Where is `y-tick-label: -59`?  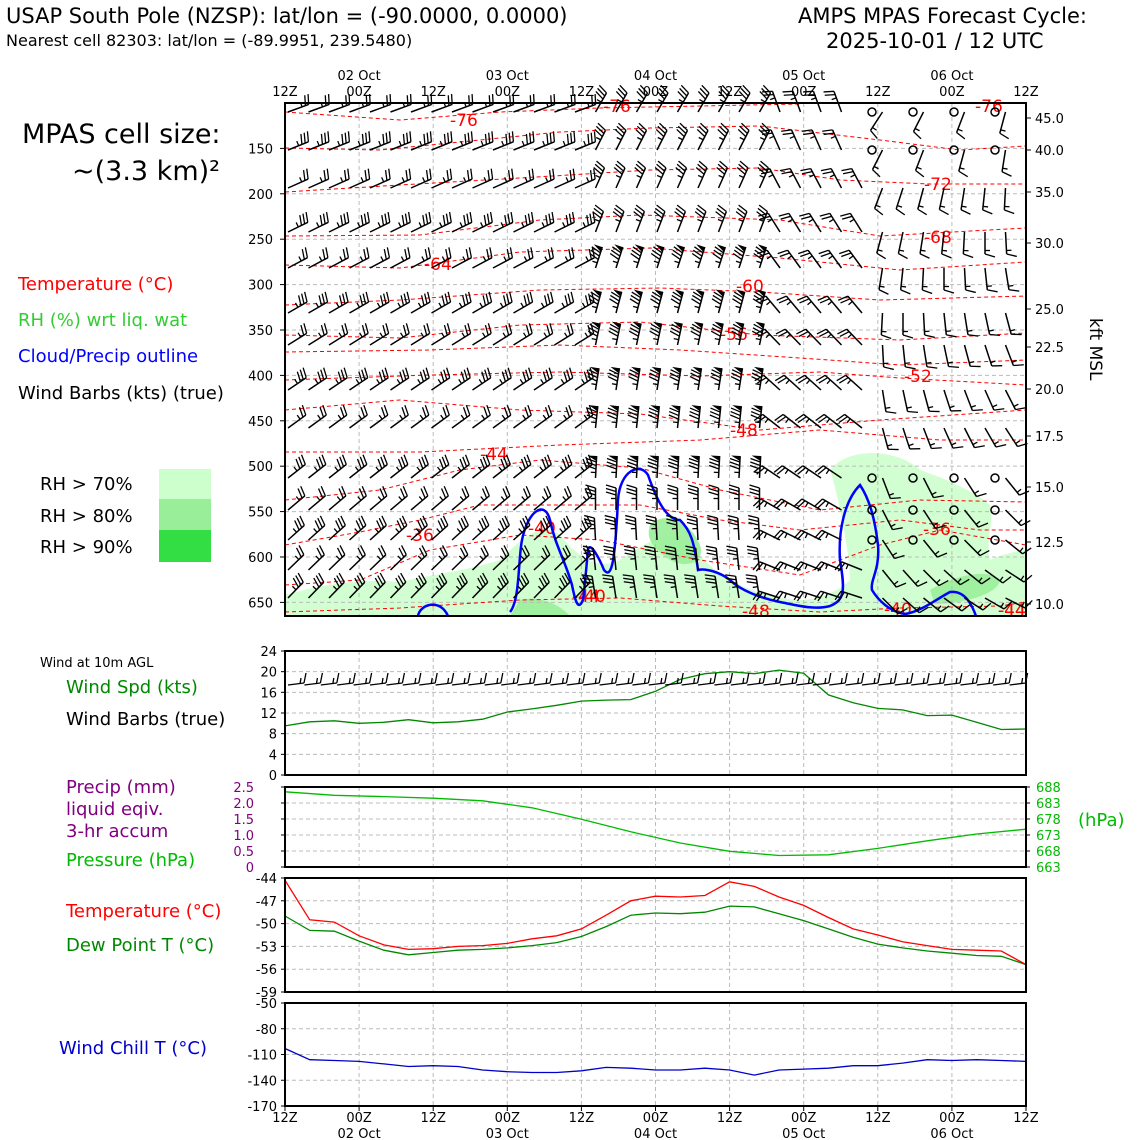 y-tick-label: -59 is located at coordinates (266, 993).